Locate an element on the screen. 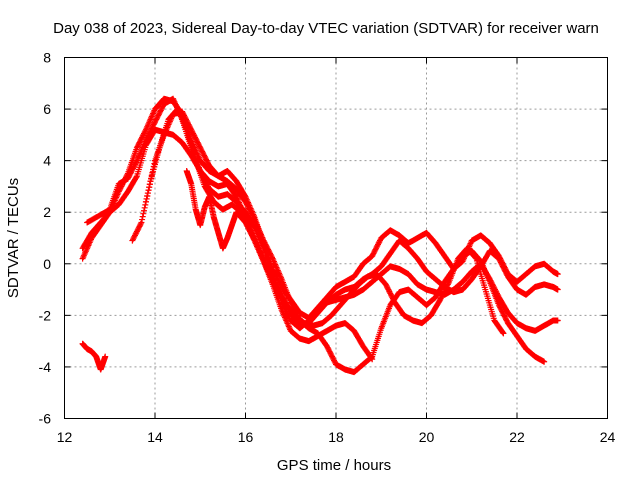 This screenshot has height=480, width=640. x-tick-label: 16 is located at coordinates (246, 437).